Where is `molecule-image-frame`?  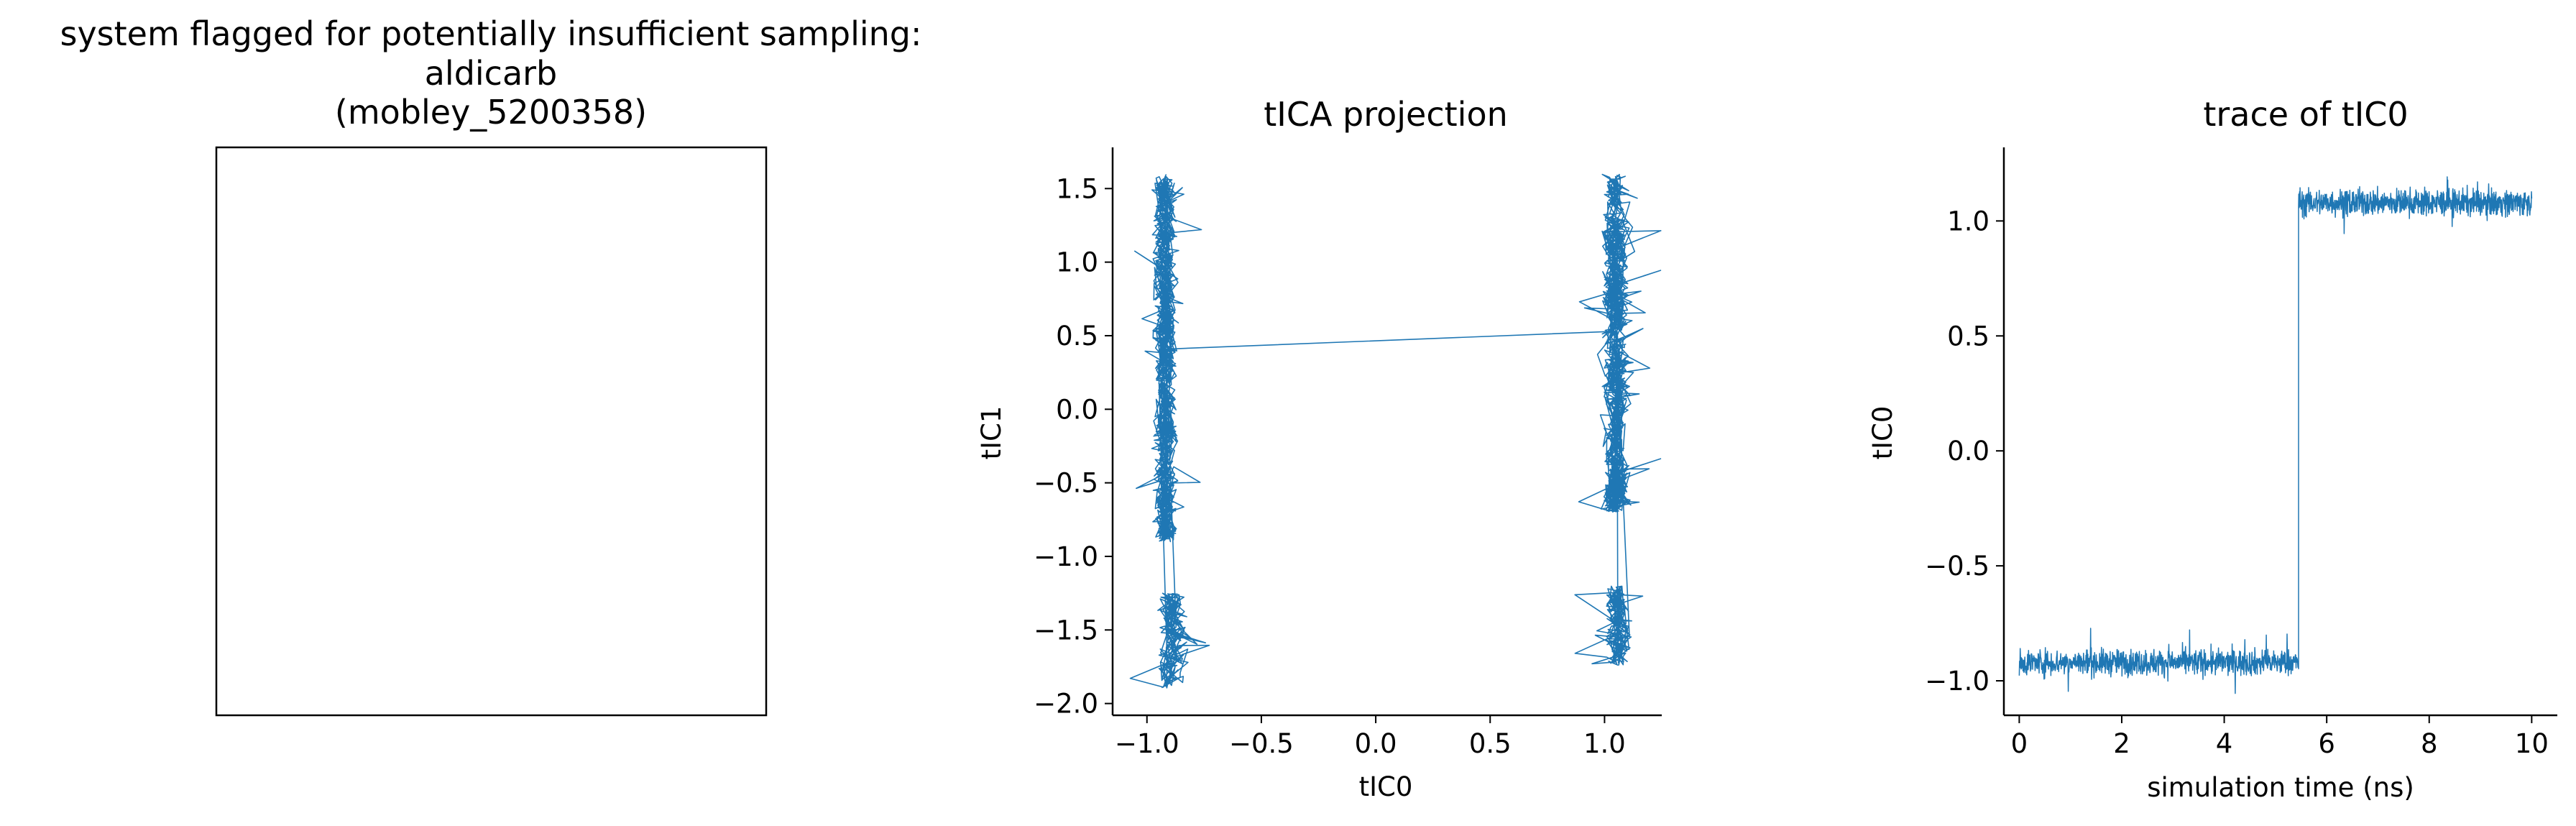
molecule-image-frame is located at coordinates (491, 431).